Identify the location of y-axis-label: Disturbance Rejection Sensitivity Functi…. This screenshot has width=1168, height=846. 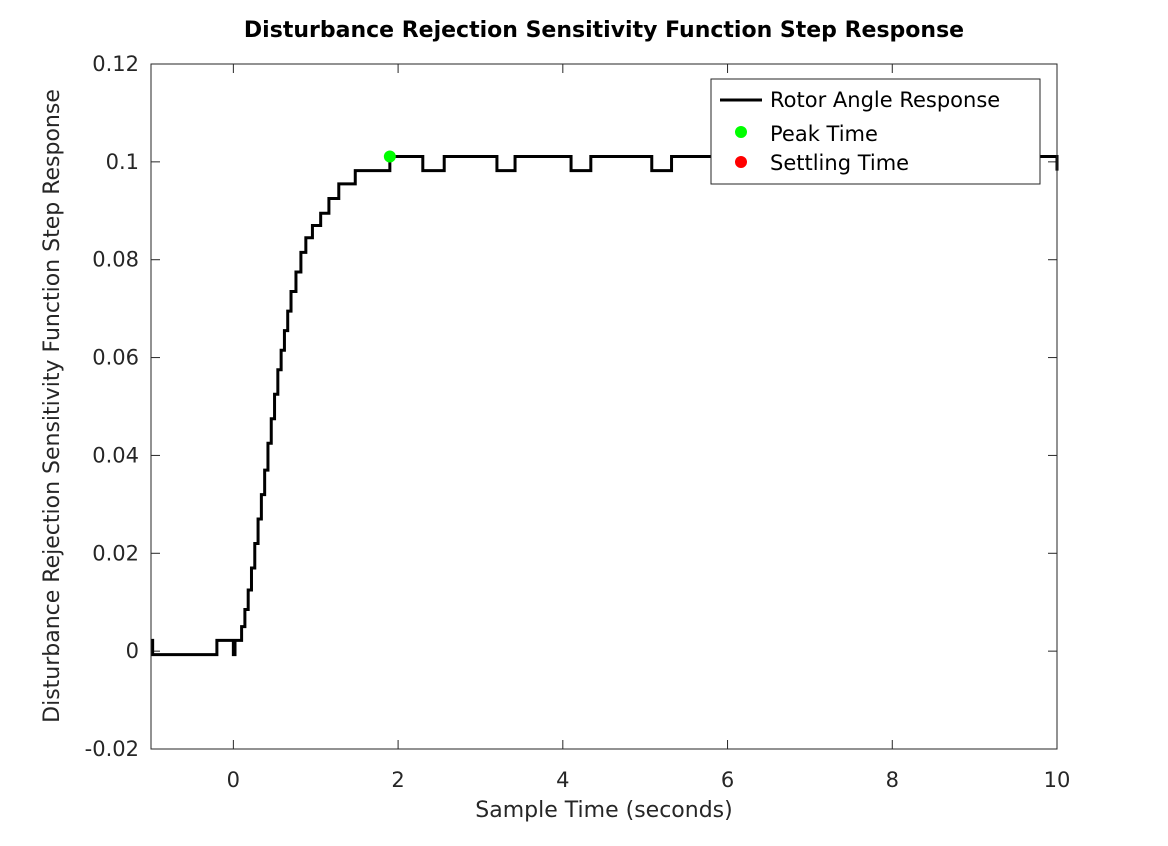
(52, 406).